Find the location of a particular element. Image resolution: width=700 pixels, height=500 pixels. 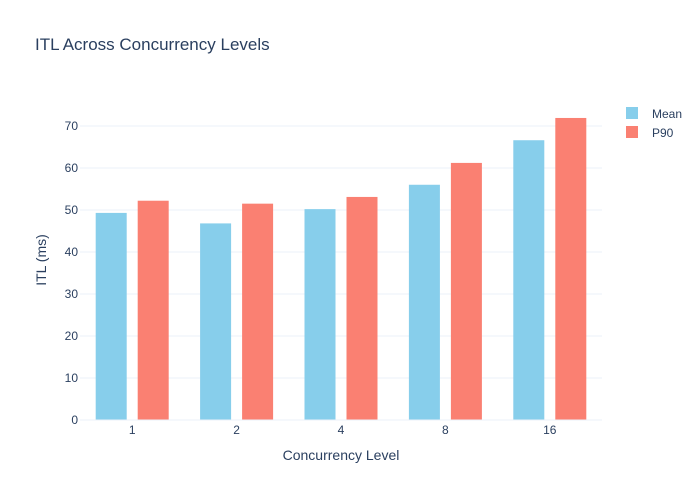

legend-item-p90: P90 is located at coordinates (650, 133).